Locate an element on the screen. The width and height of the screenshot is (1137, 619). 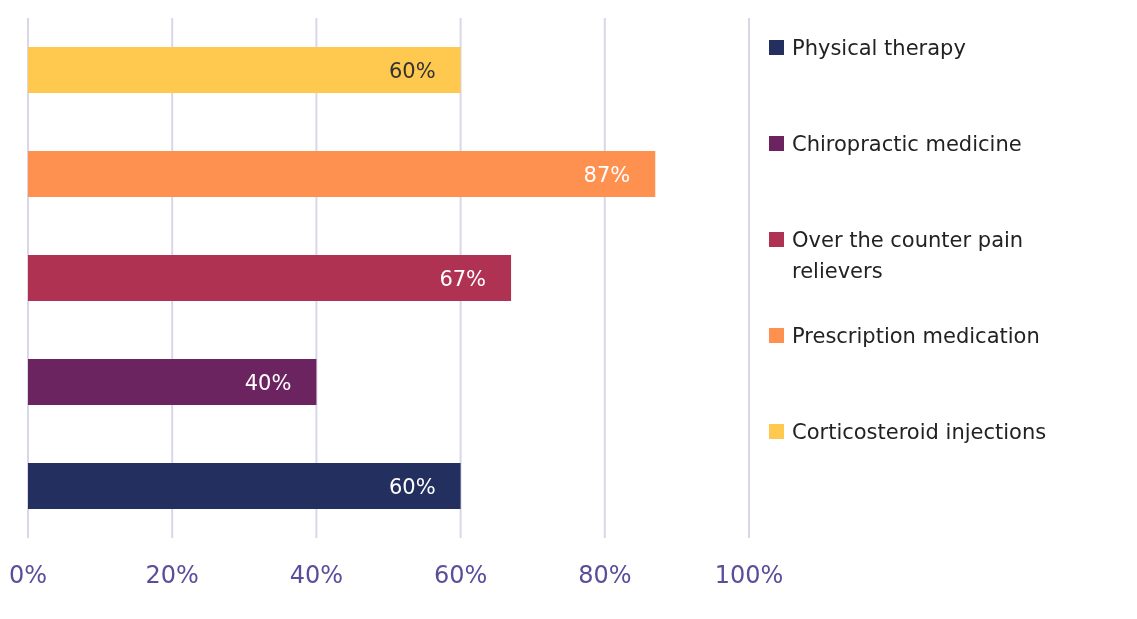
data-label: 40% is located at coordinates (268, 382).